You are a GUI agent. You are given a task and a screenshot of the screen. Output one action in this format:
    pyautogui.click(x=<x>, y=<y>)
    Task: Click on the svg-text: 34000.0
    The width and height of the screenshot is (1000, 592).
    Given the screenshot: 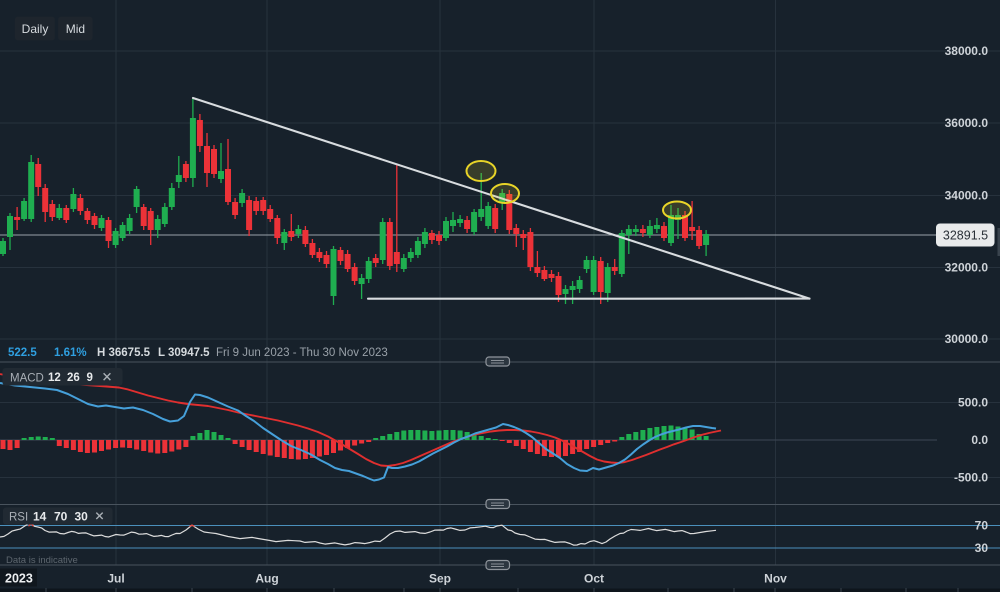 What is the action you would take?
    pyautogui.click(x=967, y=196)
    